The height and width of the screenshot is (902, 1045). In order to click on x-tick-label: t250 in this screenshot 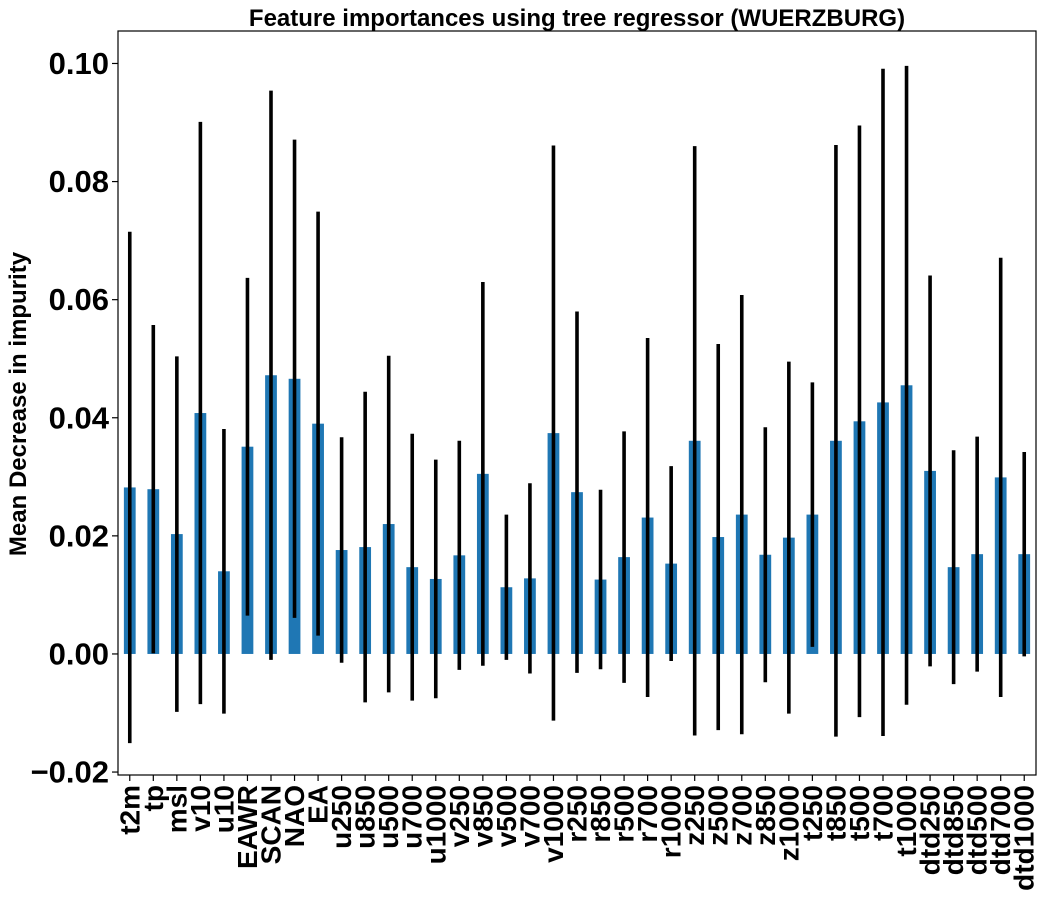, I will do `click(812, 813)`.